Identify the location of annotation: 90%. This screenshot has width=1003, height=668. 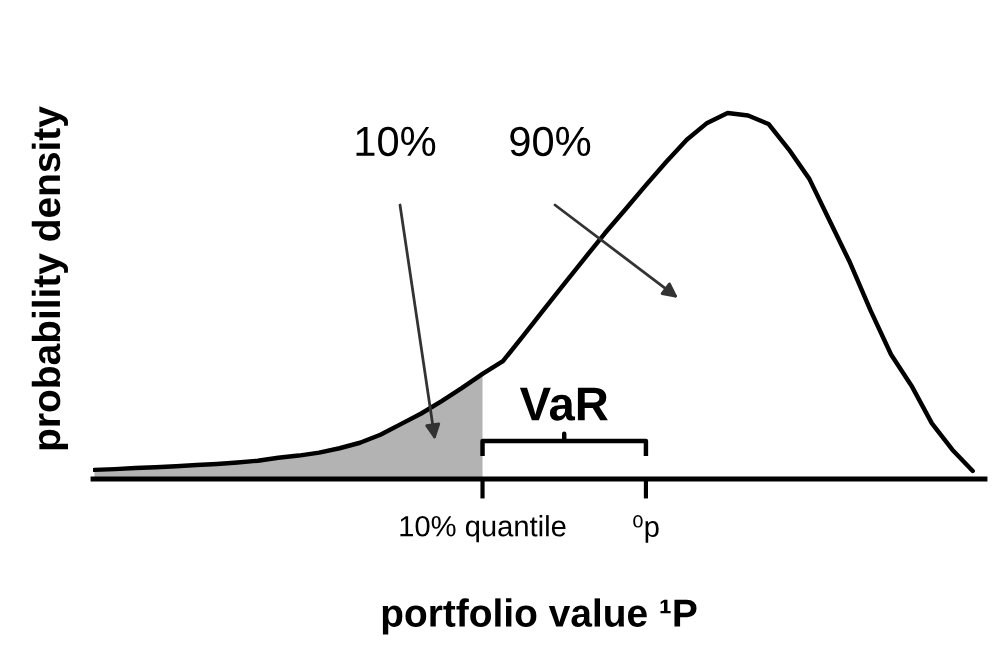
(550, 141).